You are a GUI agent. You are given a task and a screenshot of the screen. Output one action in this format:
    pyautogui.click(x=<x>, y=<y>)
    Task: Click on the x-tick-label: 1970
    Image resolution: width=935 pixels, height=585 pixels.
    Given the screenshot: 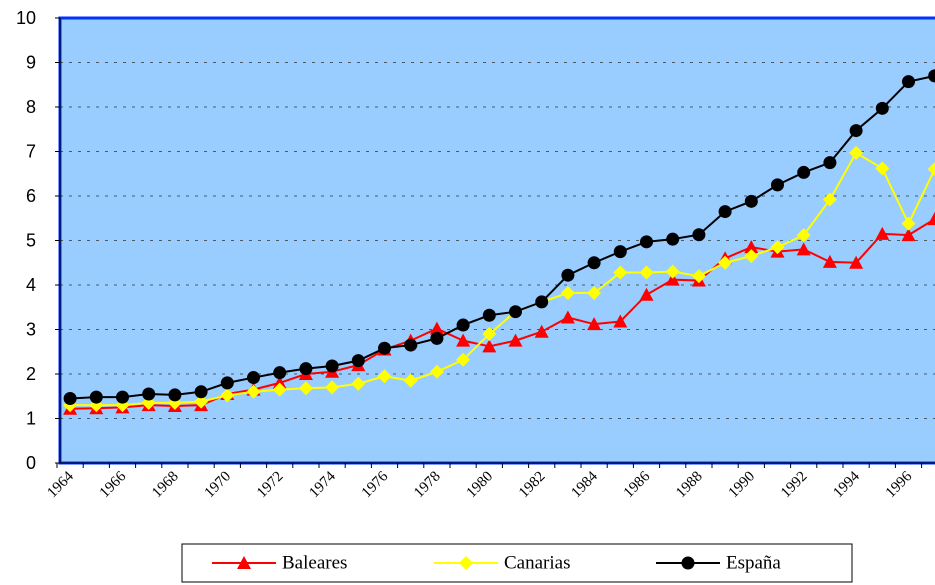 What is the action you would take?
    pyautogui.click(x=218, y=485)
    